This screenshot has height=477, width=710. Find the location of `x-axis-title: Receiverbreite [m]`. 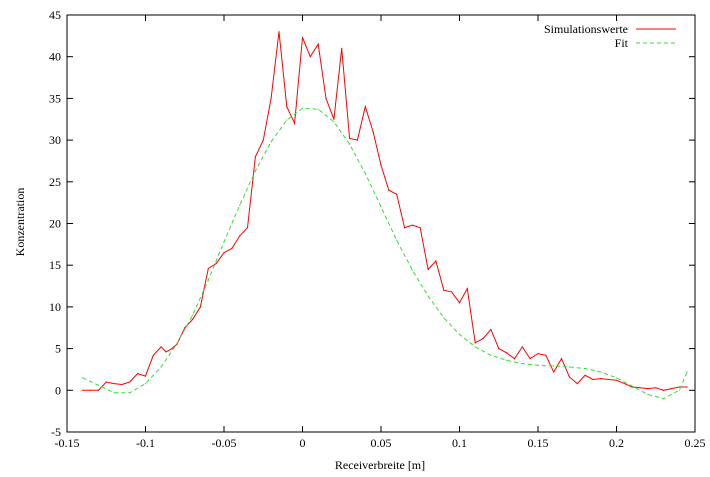

x-axis-title: Receiverbreite [m] is located at coordinates (380, 465).